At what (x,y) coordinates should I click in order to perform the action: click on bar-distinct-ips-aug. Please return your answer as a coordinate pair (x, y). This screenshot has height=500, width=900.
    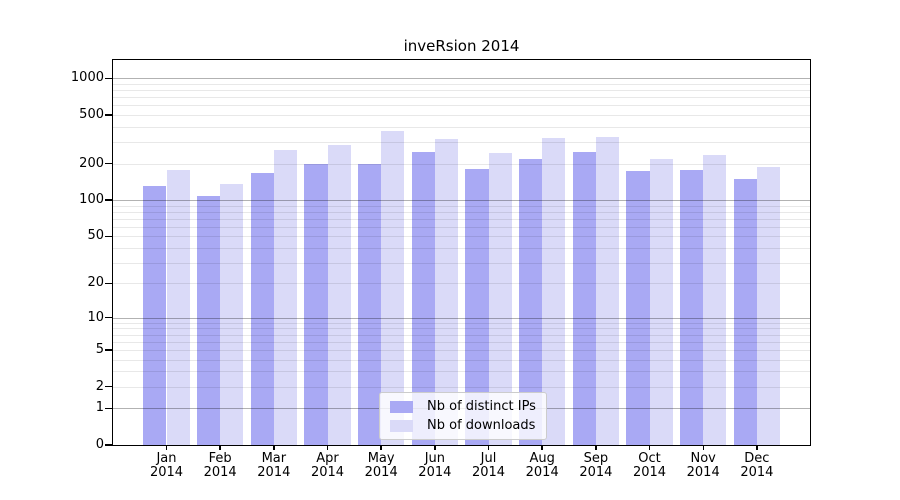
    Looking at the image, I should click on (530, 301).